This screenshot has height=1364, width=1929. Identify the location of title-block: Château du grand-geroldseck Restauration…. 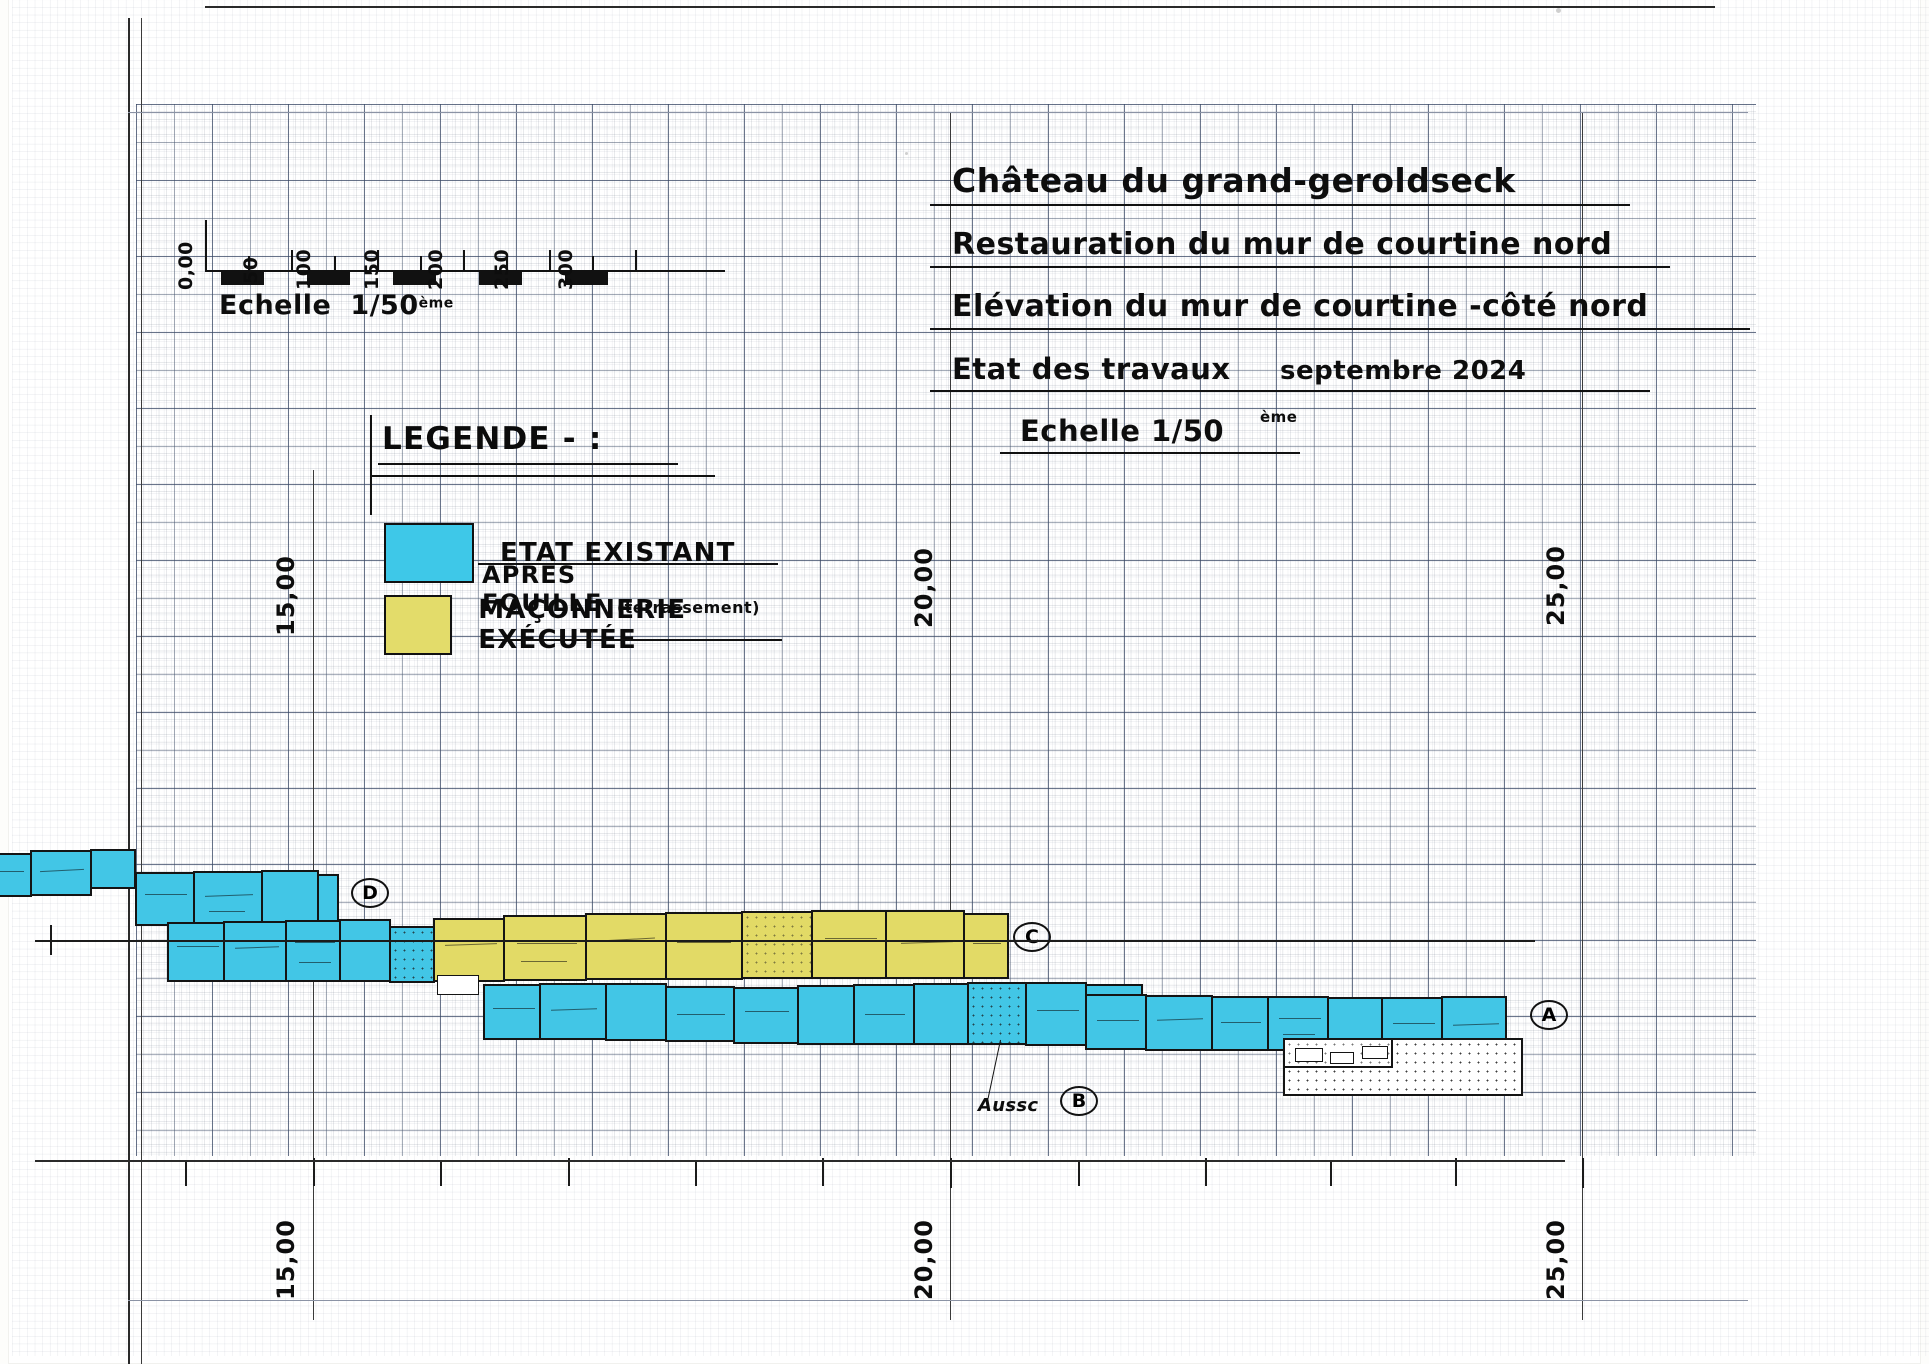
(1370, 305).